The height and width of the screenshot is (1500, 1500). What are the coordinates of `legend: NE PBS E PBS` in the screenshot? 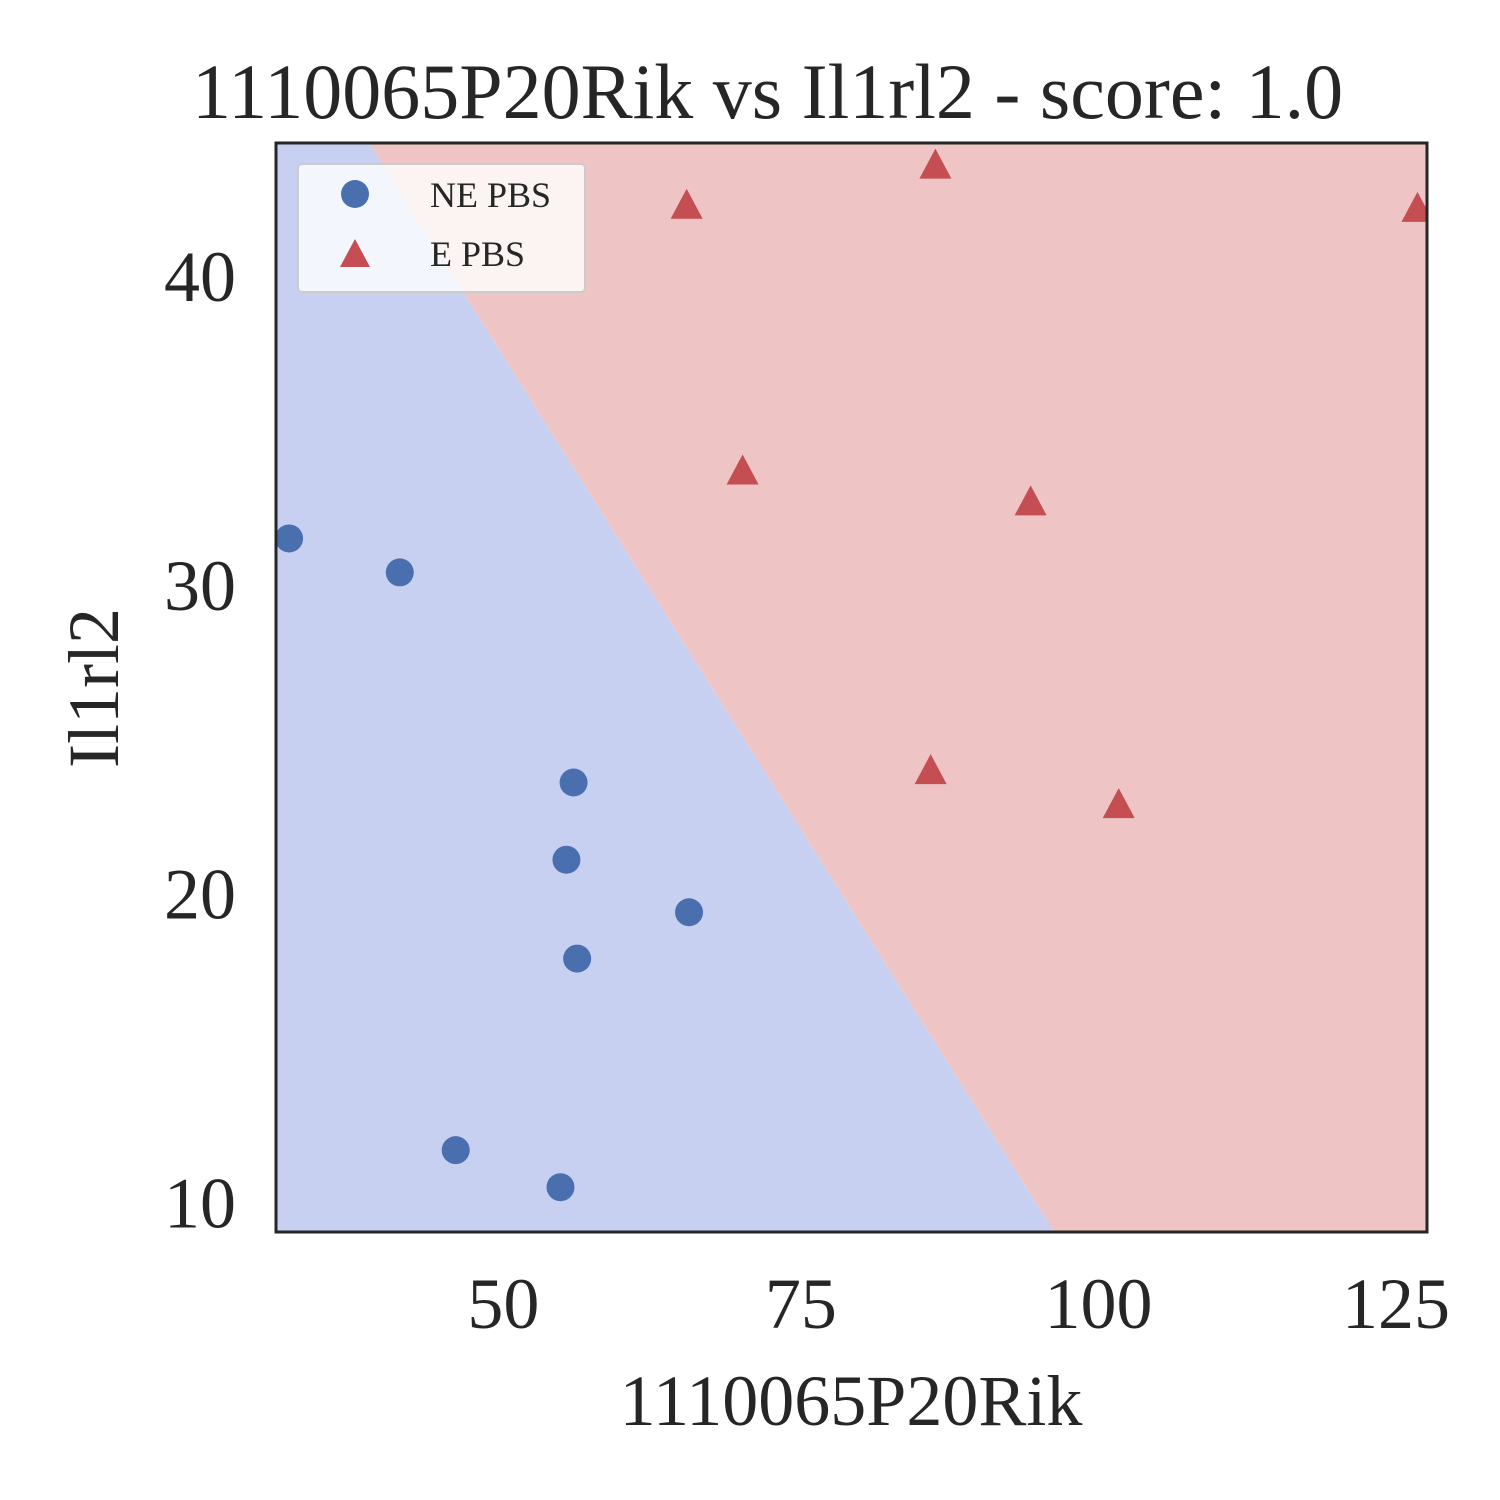 It's located at (441, 228).